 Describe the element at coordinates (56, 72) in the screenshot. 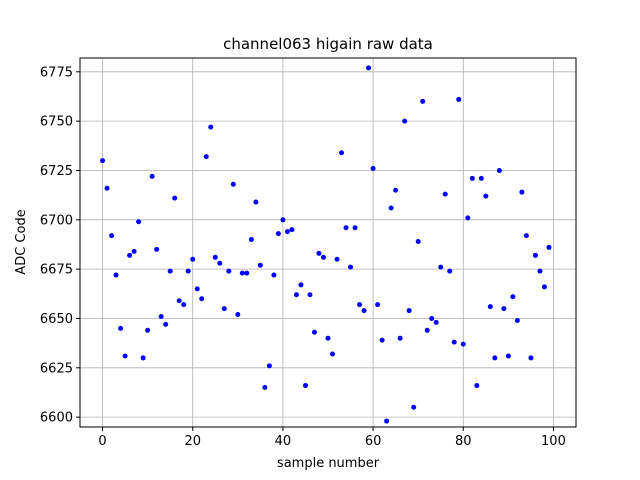

I see `y-tick-label: 6775` at that location.